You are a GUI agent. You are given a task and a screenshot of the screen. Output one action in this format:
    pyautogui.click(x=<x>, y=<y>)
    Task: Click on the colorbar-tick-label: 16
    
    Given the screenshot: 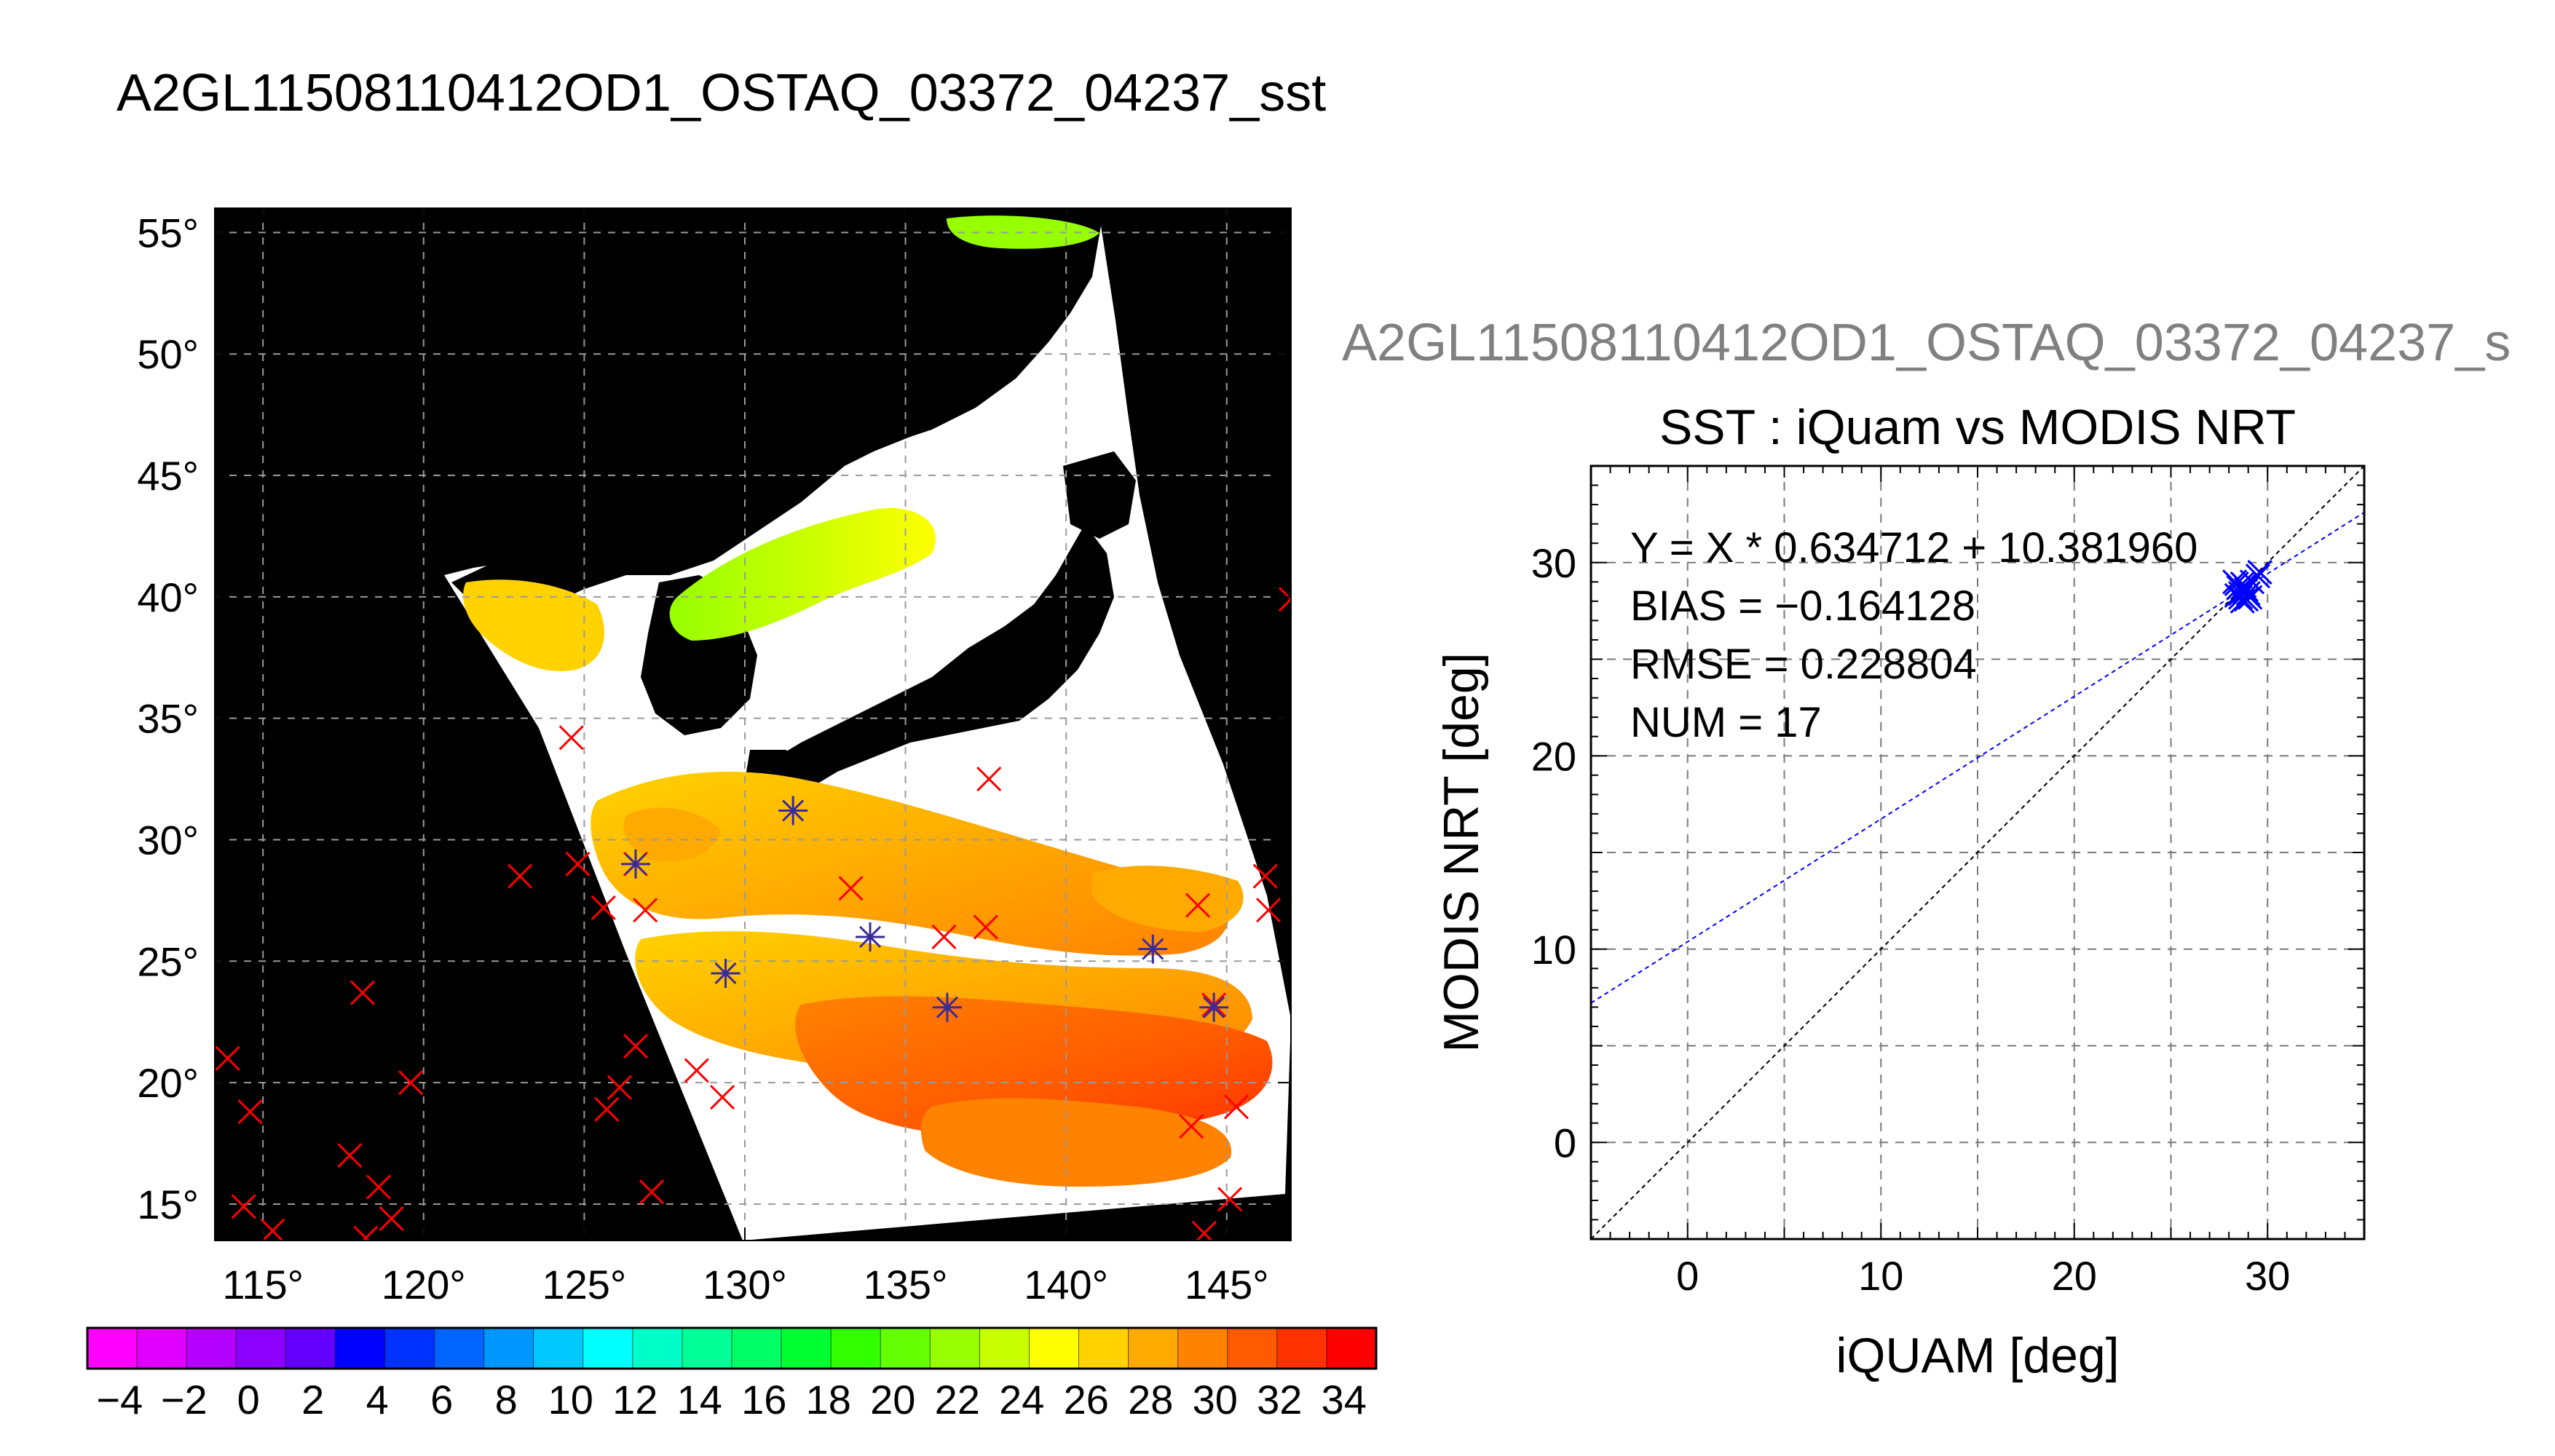 What is the action you would take?
    pyautogui.click(x=763, y=1400)
    